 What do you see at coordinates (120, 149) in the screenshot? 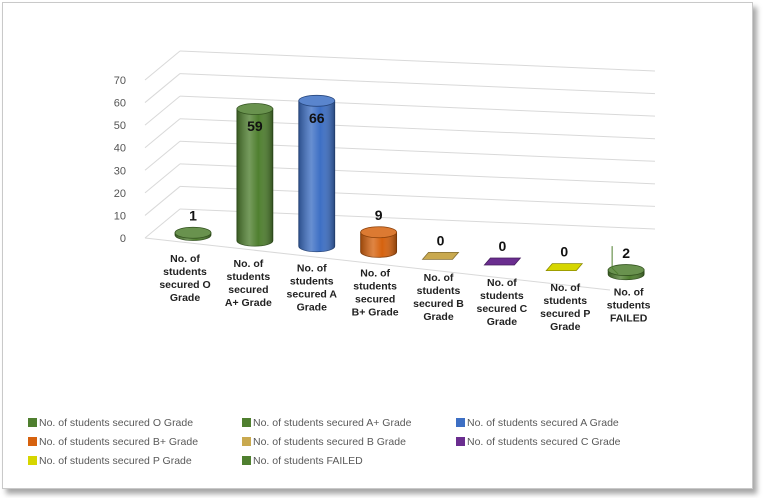
I see `y-tick-label: 40` at bounding box center [120, 149].